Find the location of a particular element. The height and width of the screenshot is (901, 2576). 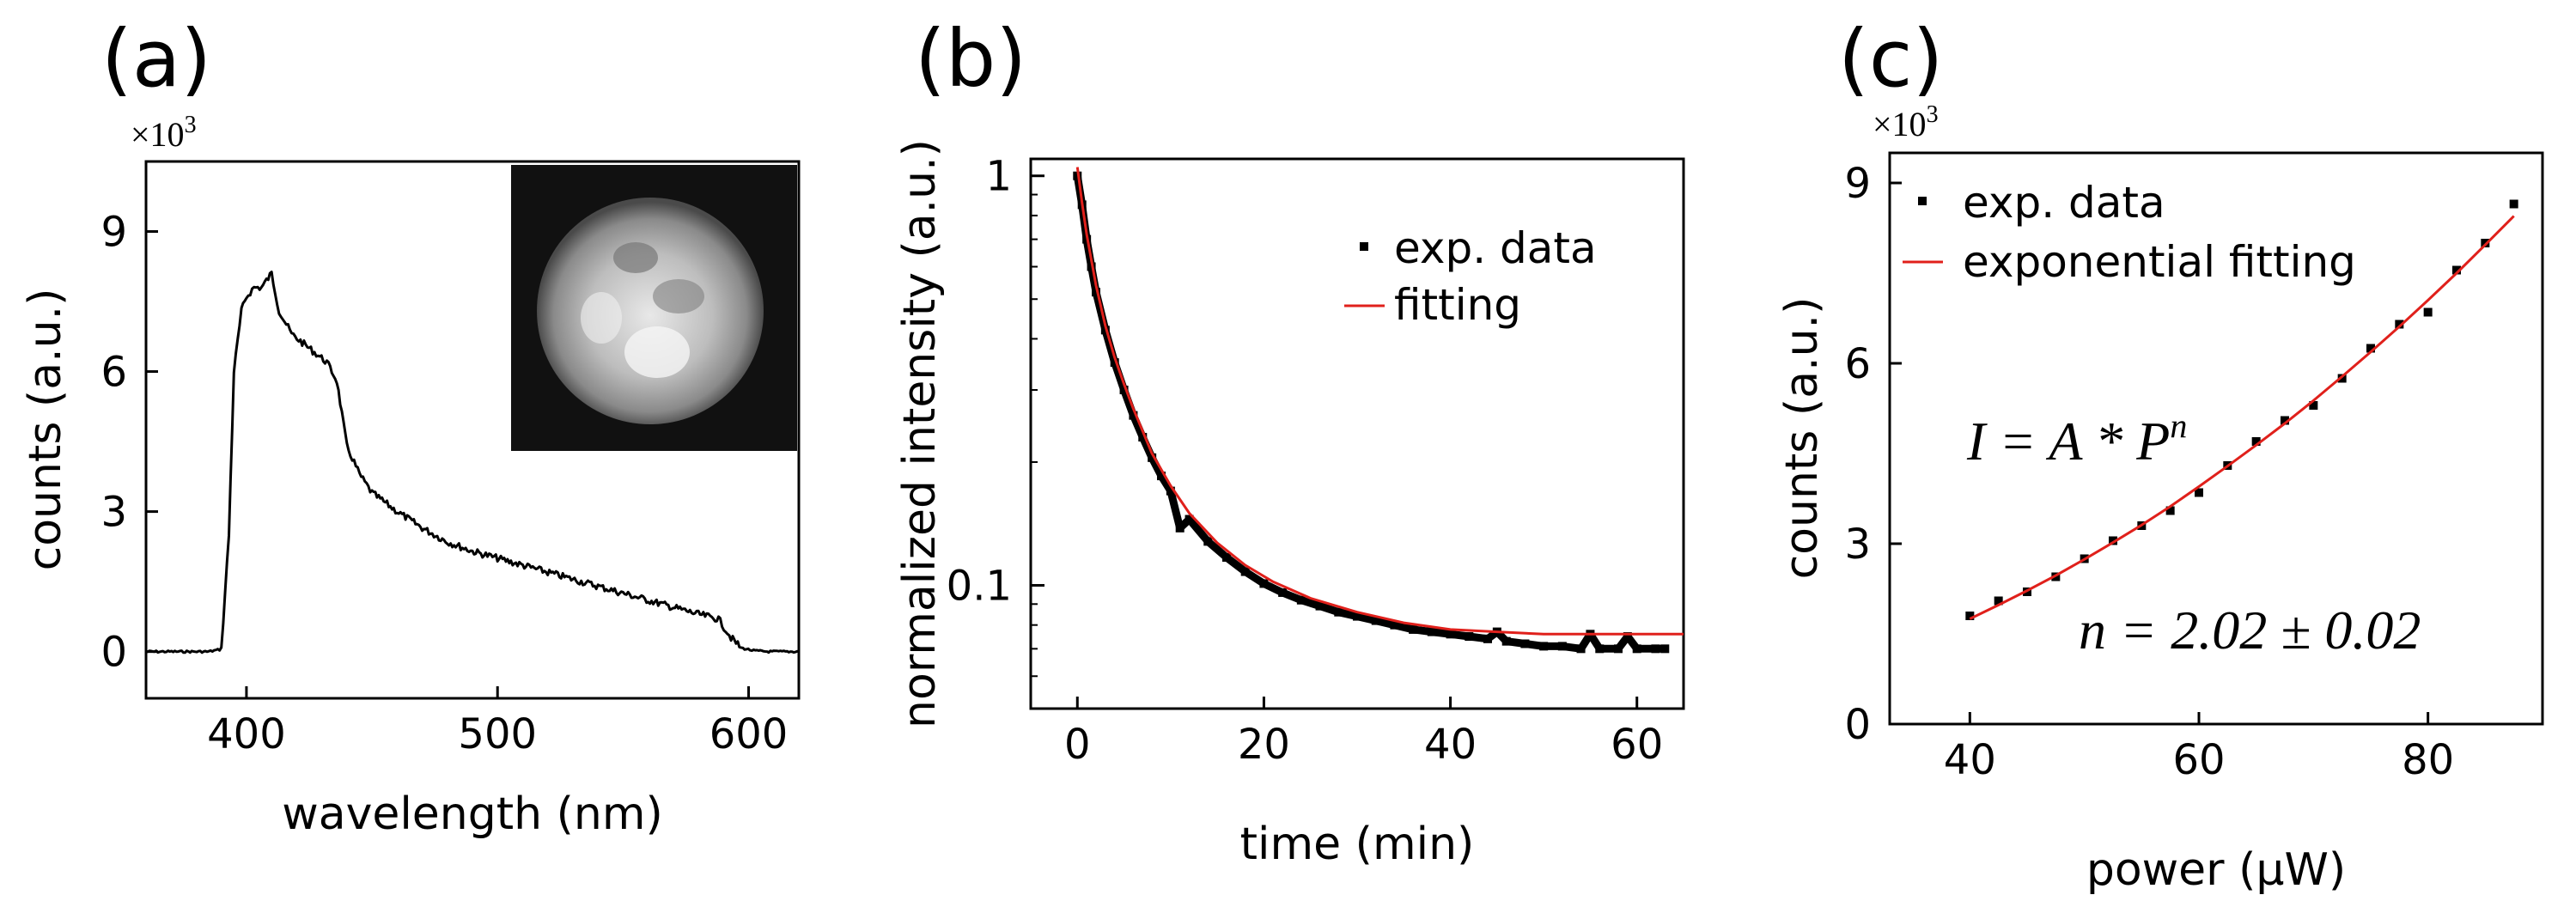

panel-b-series is located at coordinates (1378, 410).